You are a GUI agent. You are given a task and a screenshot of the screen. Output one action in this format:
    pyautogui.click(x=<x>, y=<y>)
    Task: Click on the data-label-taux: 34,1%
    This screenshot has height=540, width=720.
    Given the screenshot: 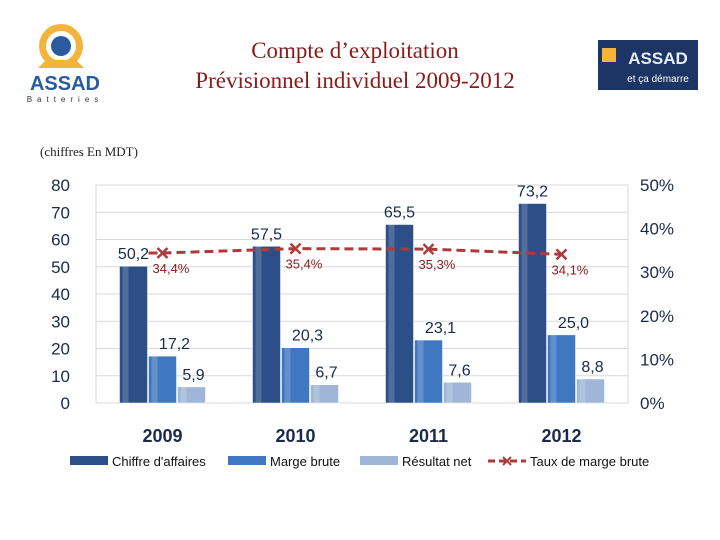 What is the action you would take?
    pyautogui.click(x=570, y=269)
    